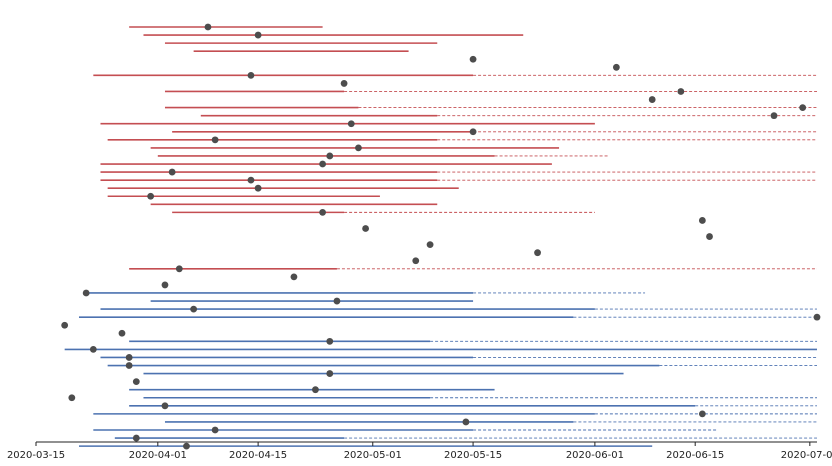 The image size is (832, 466). What do you see at coordinates (373, 455) in the screenshot?
I see `x-tick-label: 2020-05-01` at bounding box center [373, 455].